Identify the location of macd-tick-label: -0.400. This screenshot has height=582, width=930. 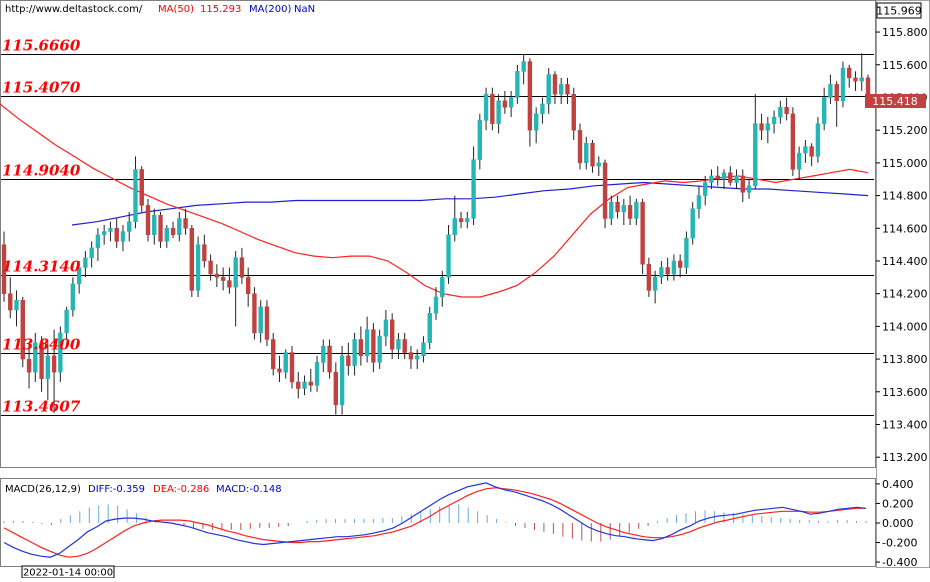
(899, 562).